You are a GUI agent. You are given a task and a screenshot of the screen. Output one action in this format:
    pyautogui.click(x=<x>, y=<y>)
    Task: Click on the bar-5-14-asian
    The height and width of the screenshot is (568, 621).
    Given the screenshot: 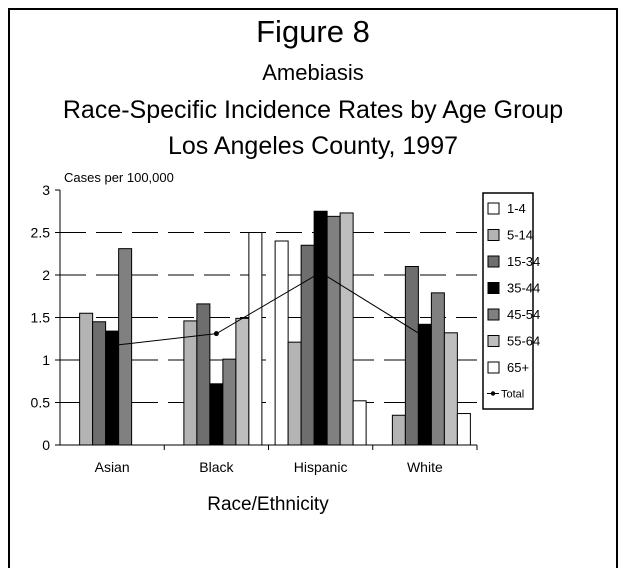 What is the action you would take?
    pyautogui.click(x=86, y=379)
    